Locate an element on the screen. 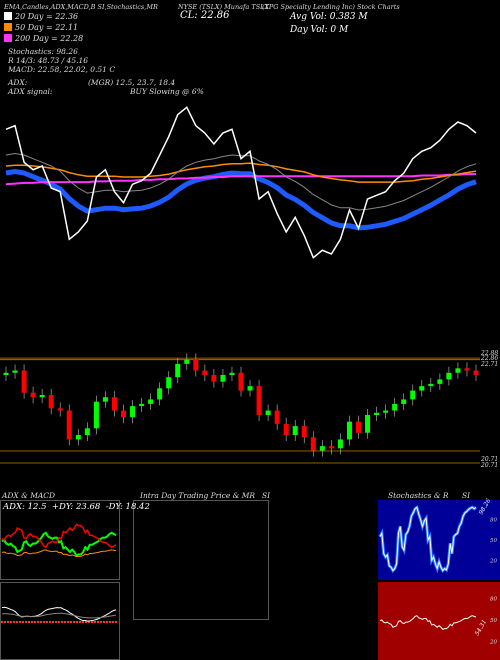 The width and height of the screenshot is (500, 660). chart-title: (TPG Specialty Lending Inc) Stock Charts is located at coordinates (331, 7).